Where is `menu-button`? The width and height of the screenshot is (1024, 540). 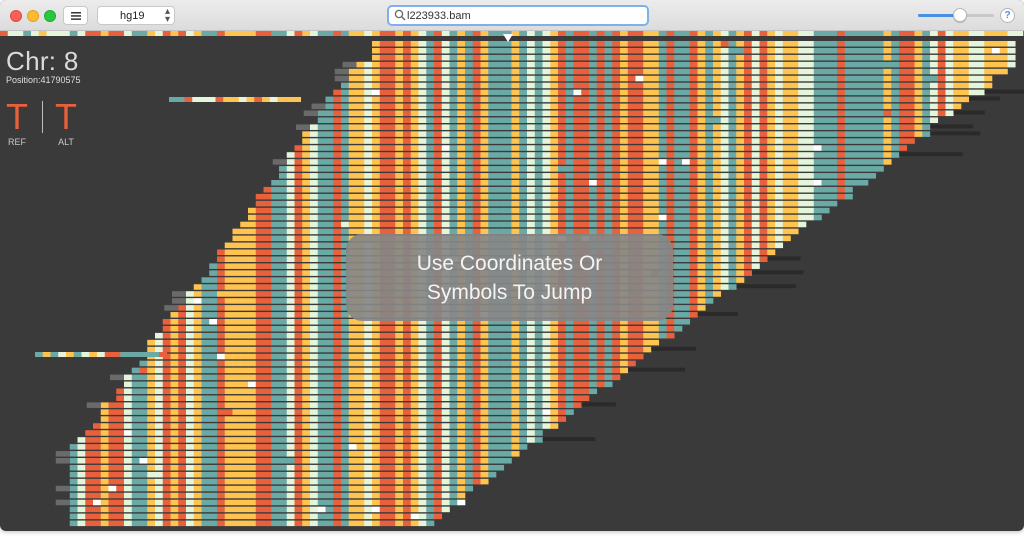
menu-button is located at coordinates (75, 15).